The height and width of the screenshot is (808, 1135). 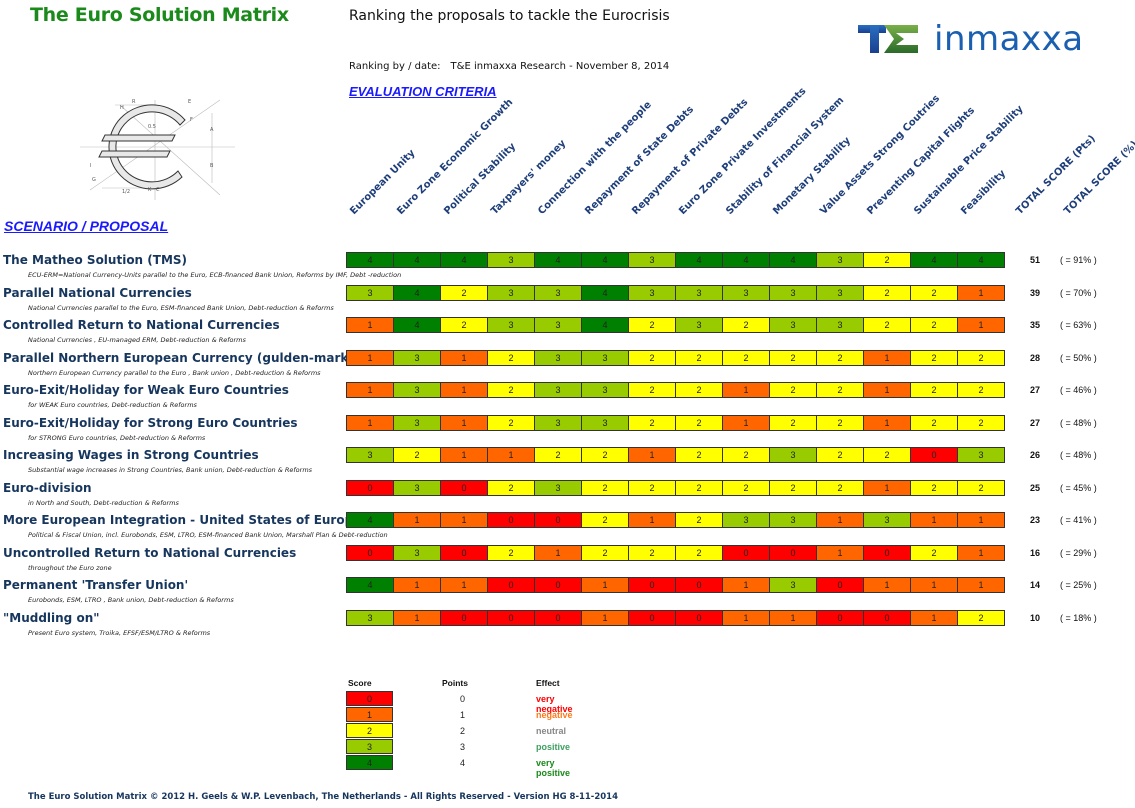 I want to click on total-score-pct: ( = 63% ), so click(x=1078, y=325).